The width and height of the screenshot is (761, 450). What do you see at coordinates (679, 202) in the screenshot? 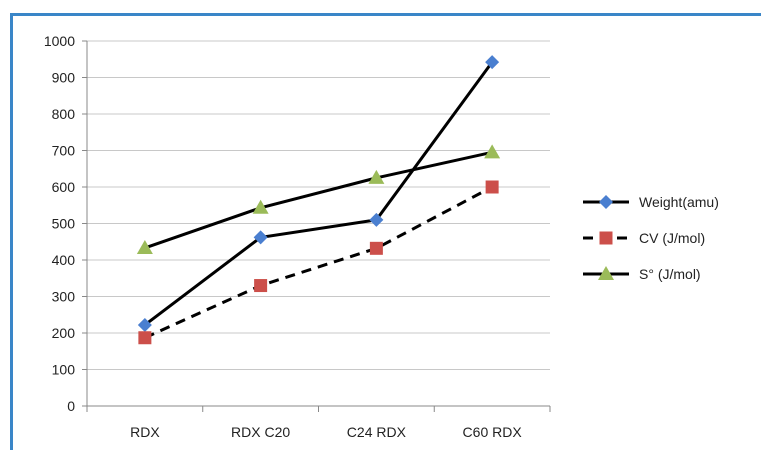
I see `legend-label: Weight(amu)` at bounding box center [679, 202].